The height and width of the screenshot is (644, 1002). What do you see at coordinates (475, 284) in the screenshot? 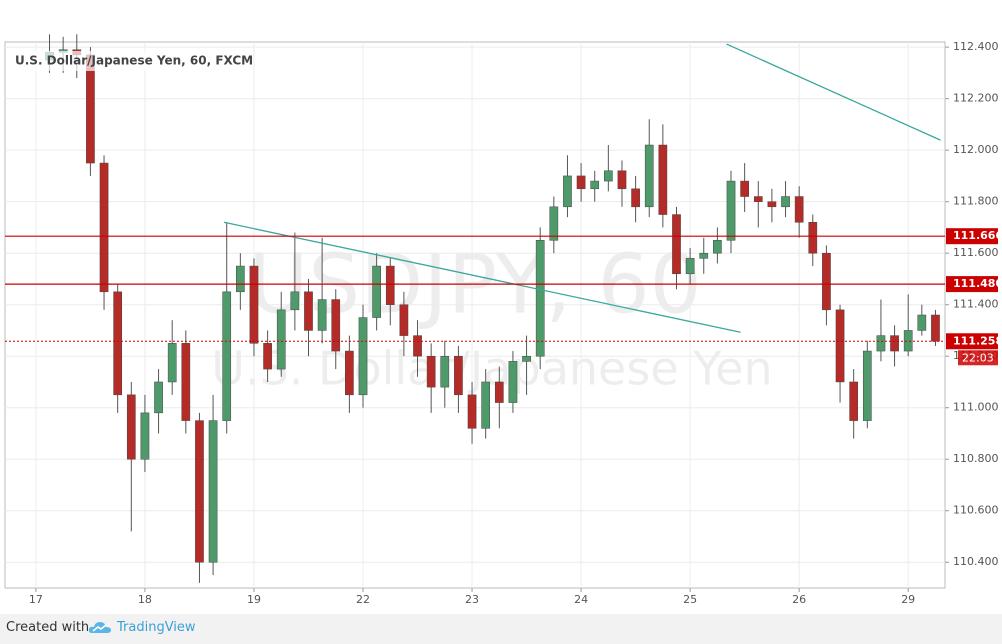
I see `watermark: USDJPY, 60` at bounding box center [475, 284].